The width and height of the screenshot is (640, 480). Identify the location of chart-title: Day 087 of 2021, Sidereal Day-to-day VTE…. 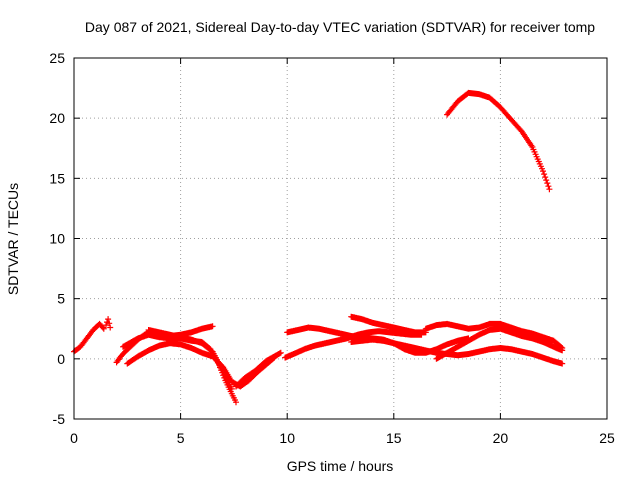
(340, 27).